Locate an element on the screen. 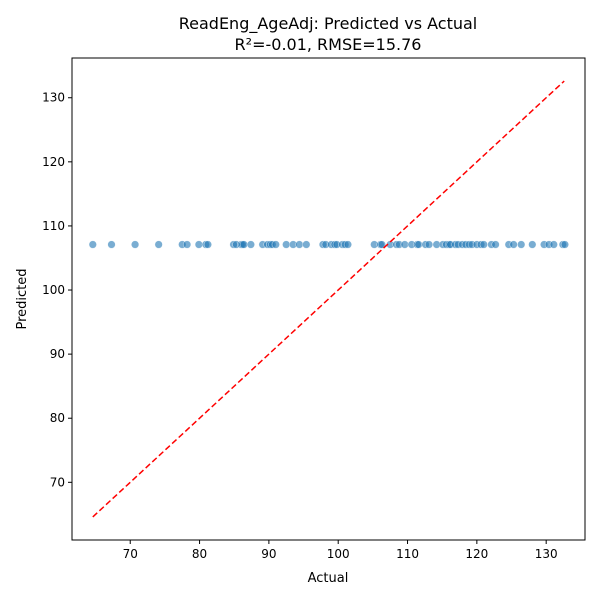 Image resolution: width=600 pixels, height=600 pixels. y-axis-label: Predicted is located at coordinates (22, 298).